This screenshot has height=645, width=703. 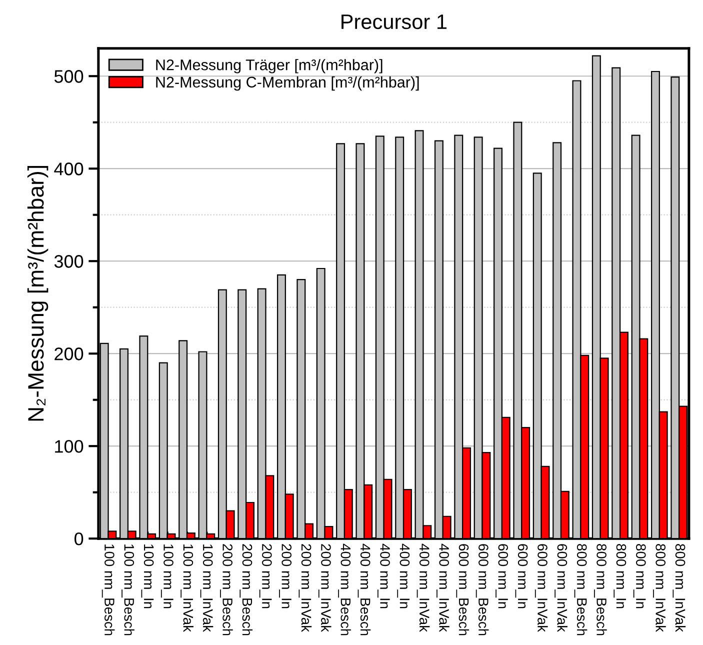 What do you see at coordinates (79, 539) in the screenshot?
I see `y-tick-label: 0` at bounding box center [79, 539].